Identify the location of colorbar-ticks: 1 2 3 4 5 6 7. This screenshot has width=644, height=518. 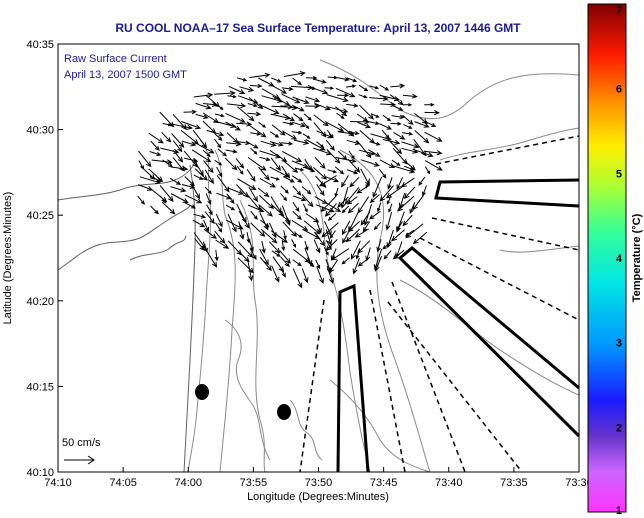
(619, 261).